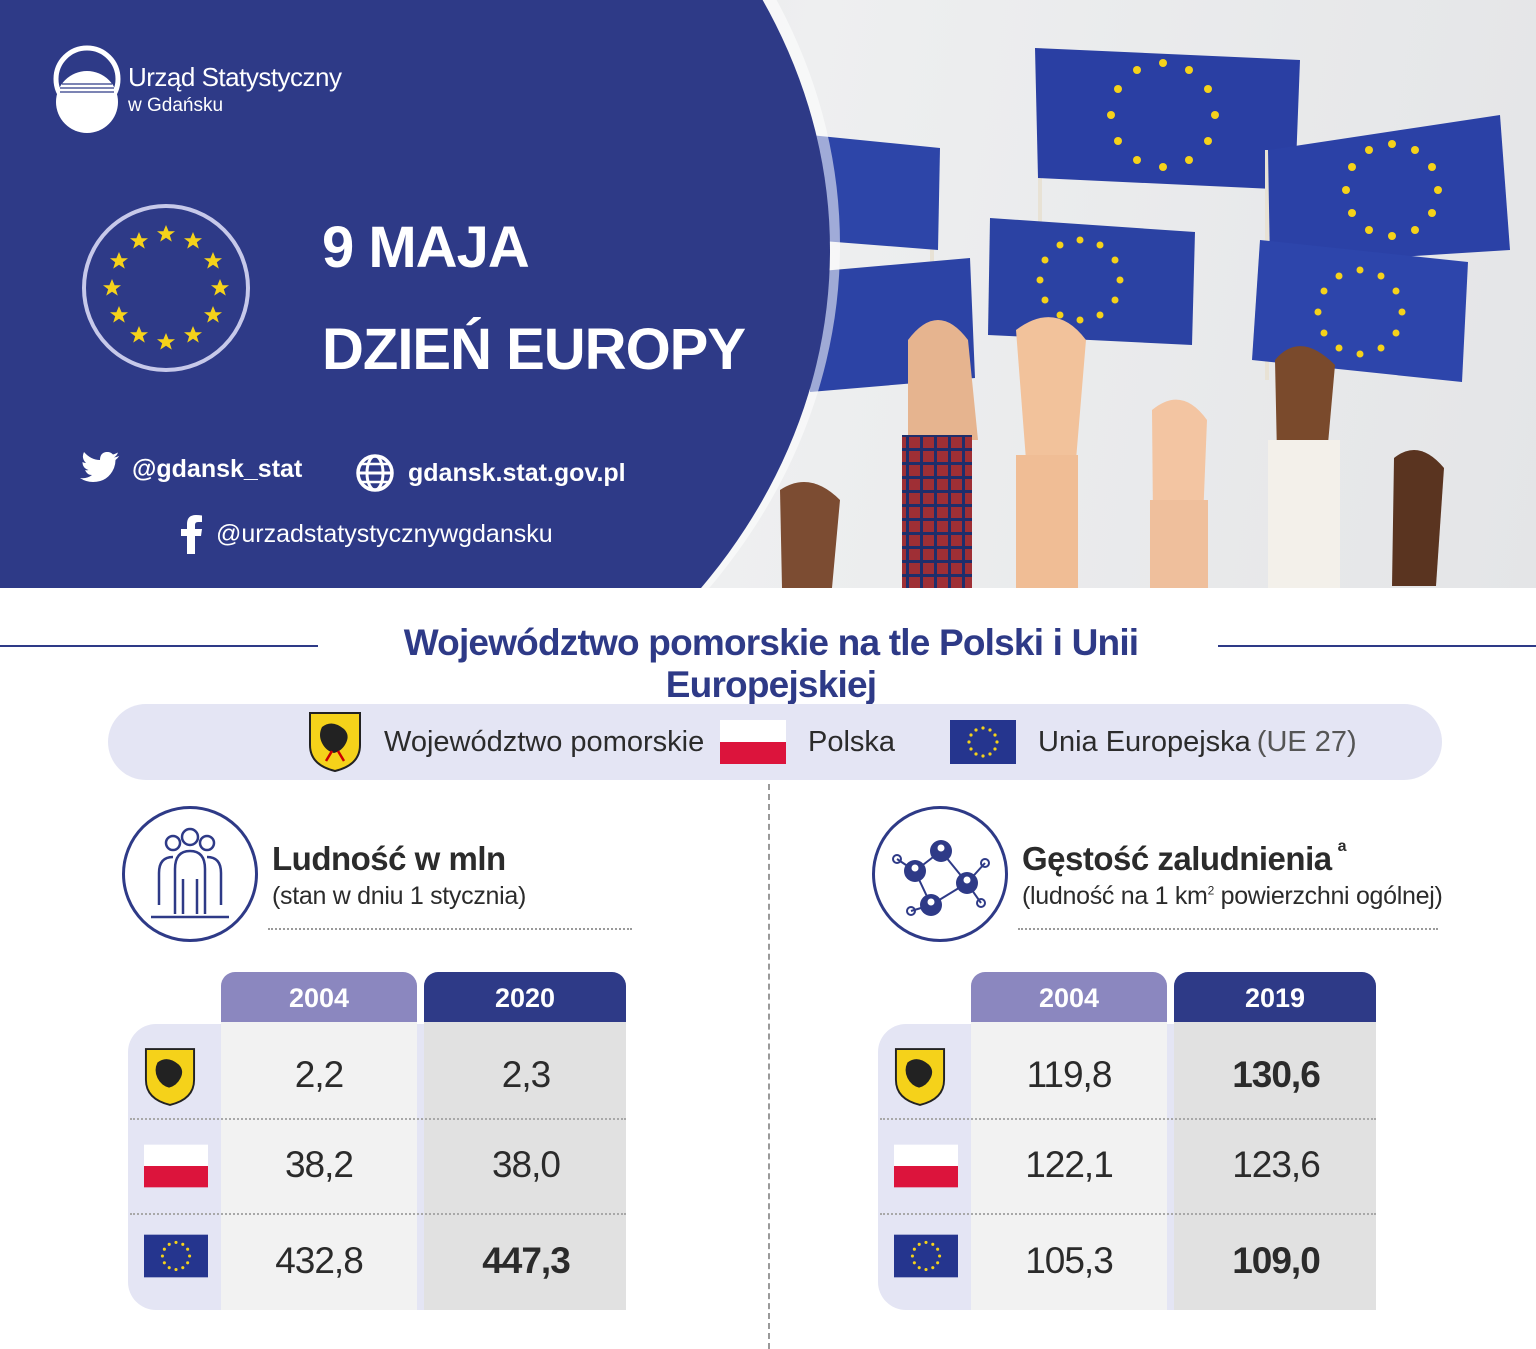  Describe the element at coordinates (1328, 896) in the screenshot. I see `density-subtitle-post: powierzchni ogólnej)` at that location.